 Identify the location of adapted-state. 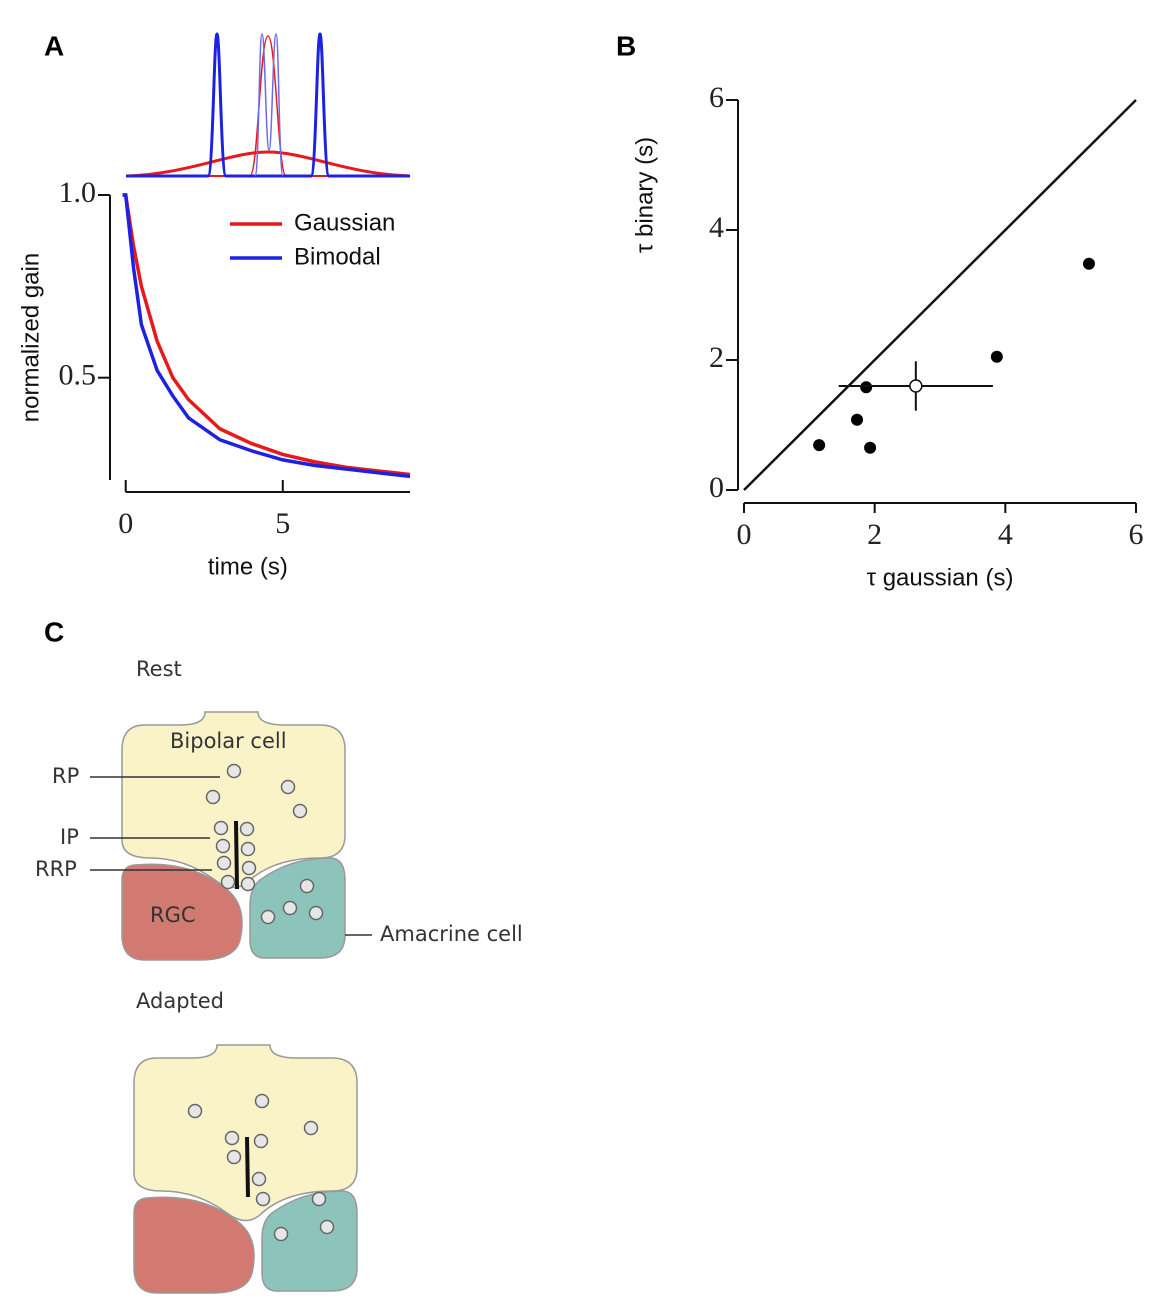
(245, 1169).